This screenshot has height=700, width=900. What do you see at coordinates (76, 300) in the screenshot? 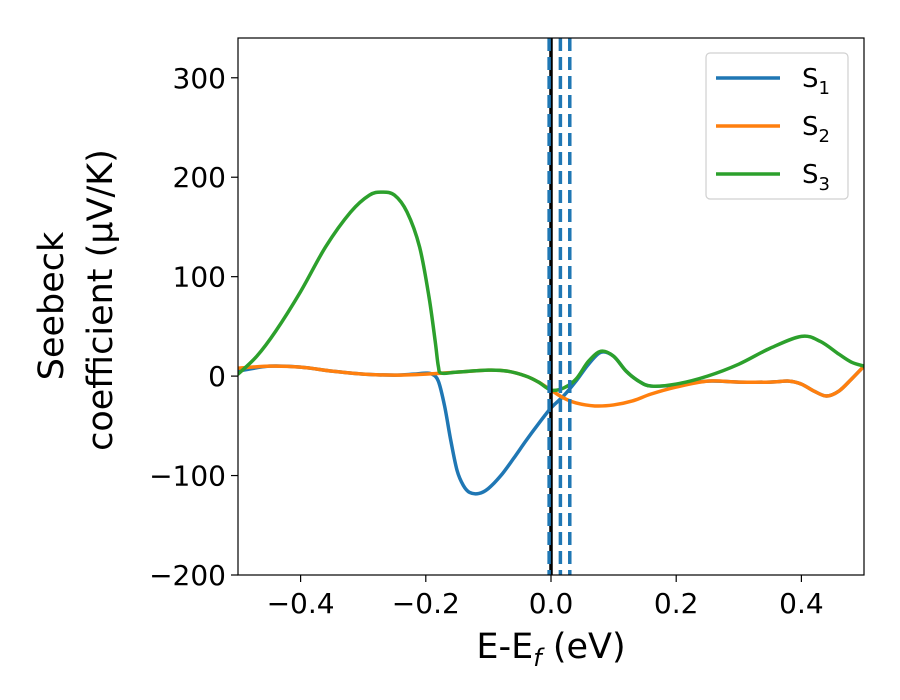
I see `y-axis-label: Seebeck coefficient (μV/K)` at bounding box center [76, 300].